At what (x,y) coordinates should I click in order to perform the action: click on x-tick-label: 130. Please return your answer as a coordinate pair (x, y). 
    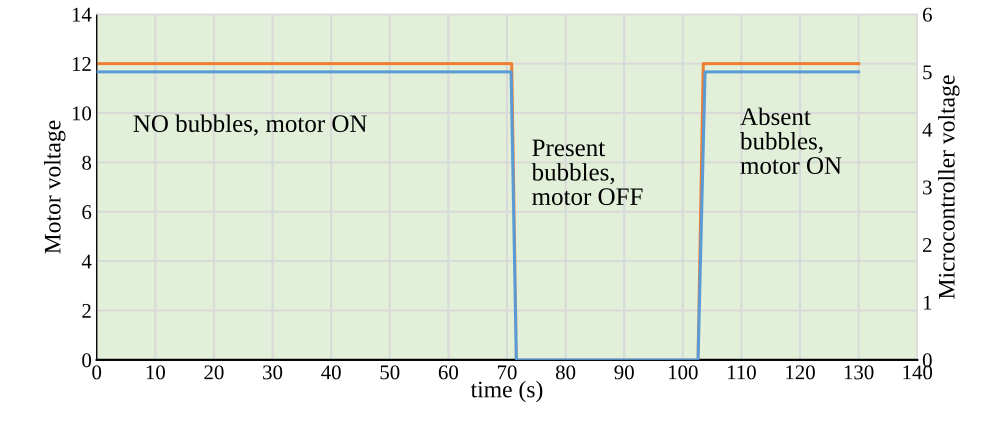
    Looking at the image, I should click on (859, 372).